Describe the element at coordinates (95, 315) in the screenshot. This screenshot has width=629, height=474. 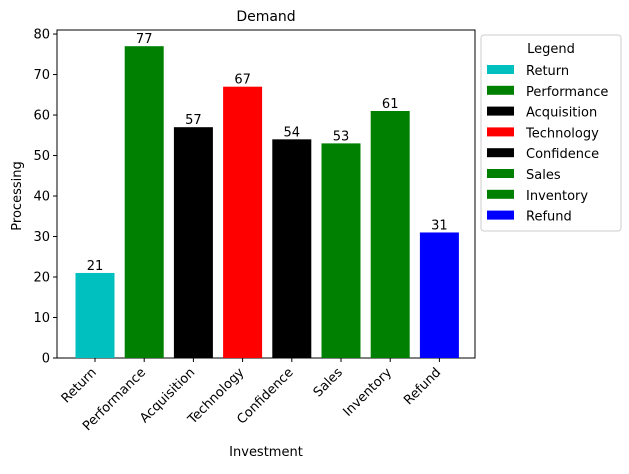
I see `bar-return` at that location.